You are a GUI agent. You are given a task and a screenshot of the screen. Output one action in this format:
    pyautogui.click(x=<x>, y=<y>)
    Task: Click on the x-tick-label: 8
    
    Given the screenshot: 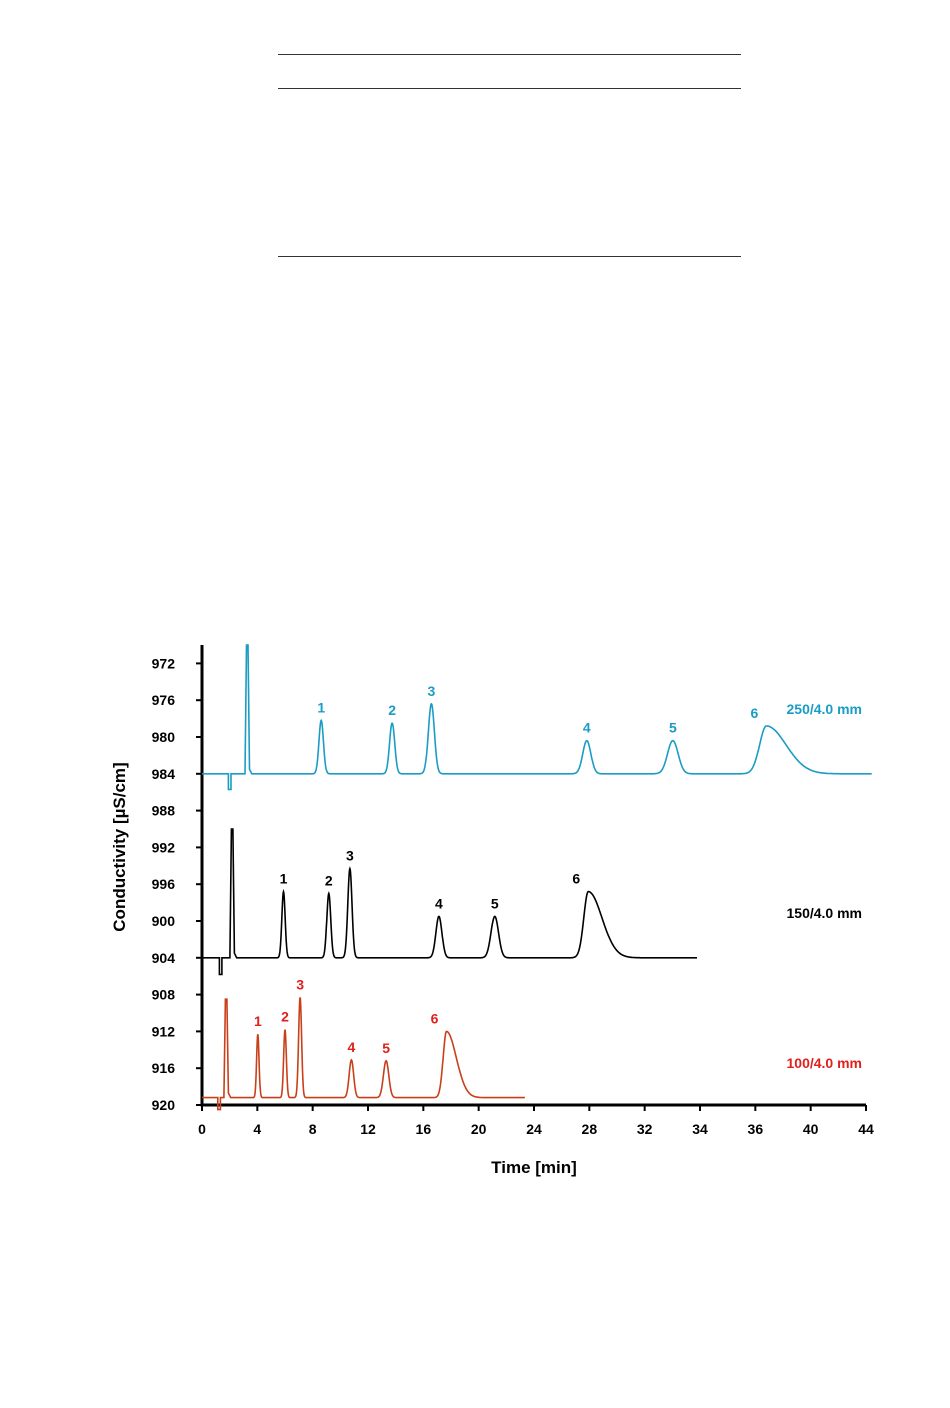 What is the action you would take?
    pyautogui.click(x=313, y=1129)
    